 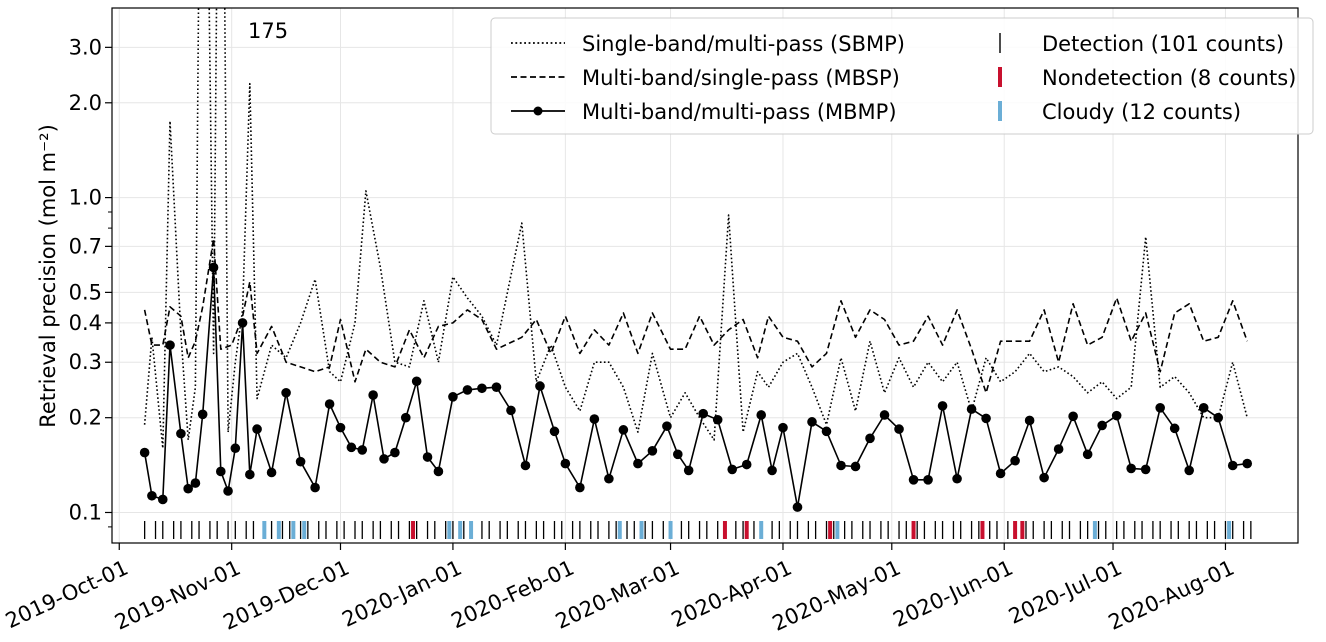 What do you see at coordinates (1141, 112) in the screenshot?
I see `legend-cloudy-label: Cloudy (12 counts)` at bounding box center [1141, 112].